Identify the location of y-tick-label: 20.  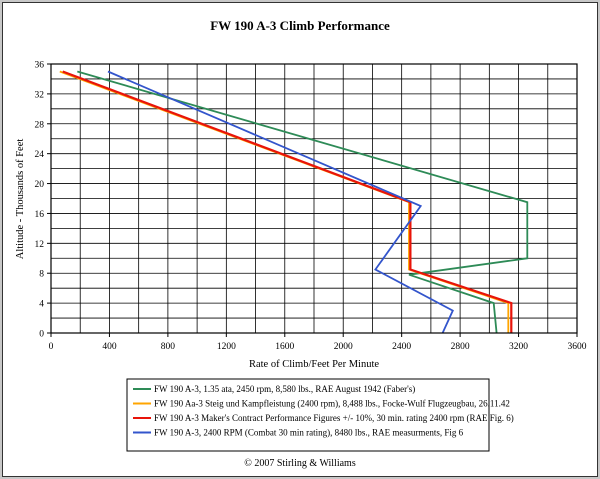
(40, 185).